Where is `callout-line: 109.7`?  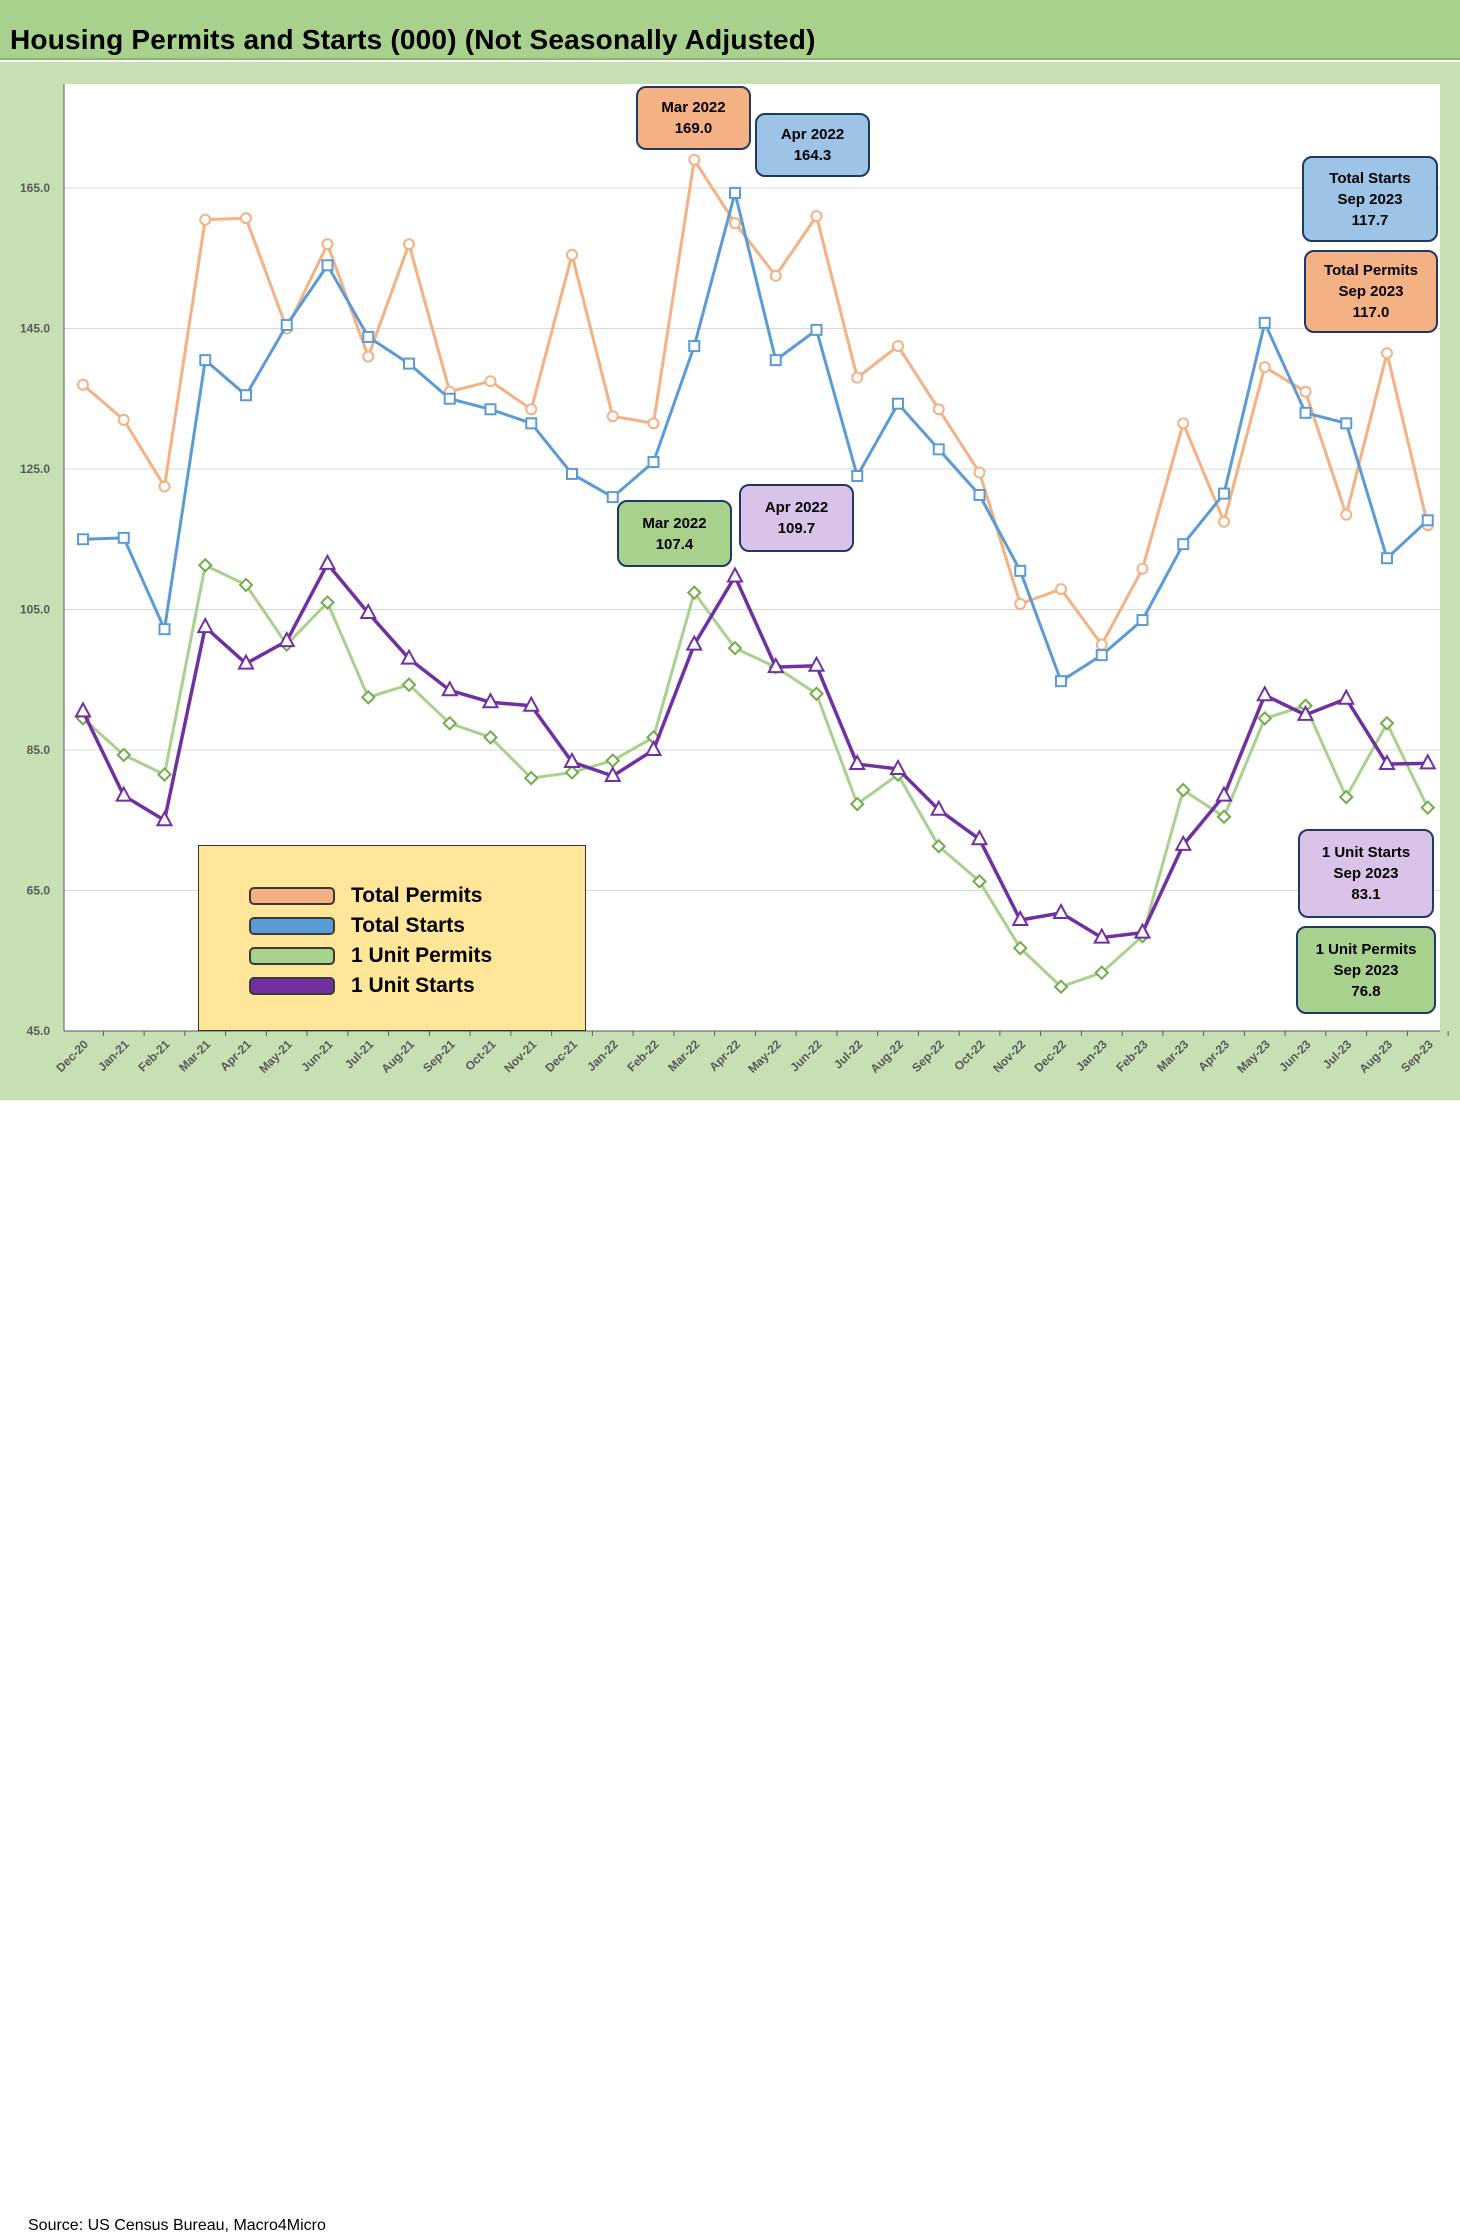
callout-line: 109.7 is located at coordinates (796, 528).